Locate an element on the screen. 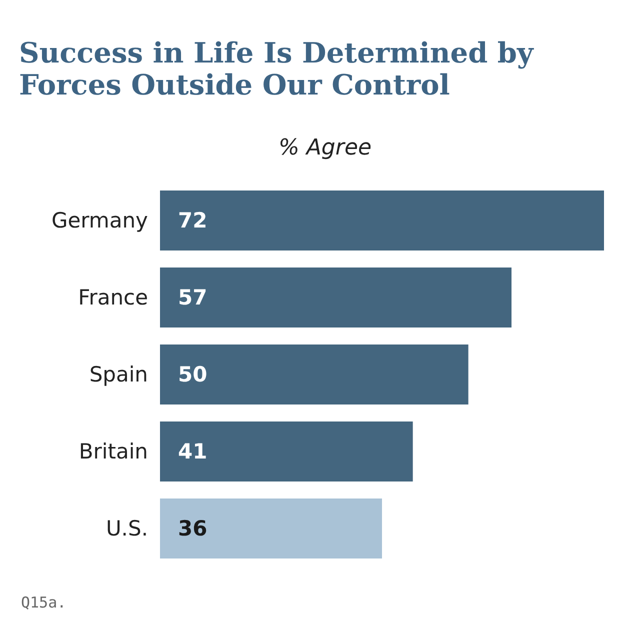 This screenshot has width=624, height=631. data-label: 72 is located at coordinates (193, 220).